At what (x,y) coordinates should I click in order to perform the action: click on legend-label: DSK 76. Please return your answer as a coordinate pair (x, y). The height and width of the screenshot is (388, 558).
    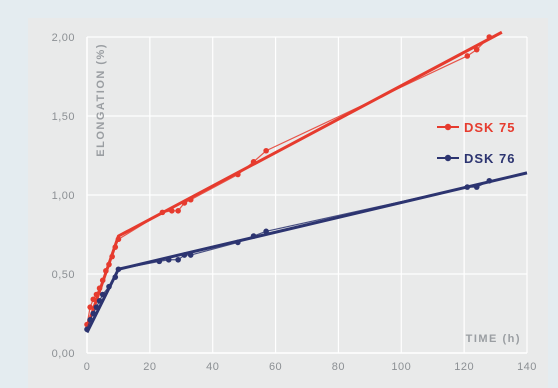
    Looking at the image, I should click on (490, 158).